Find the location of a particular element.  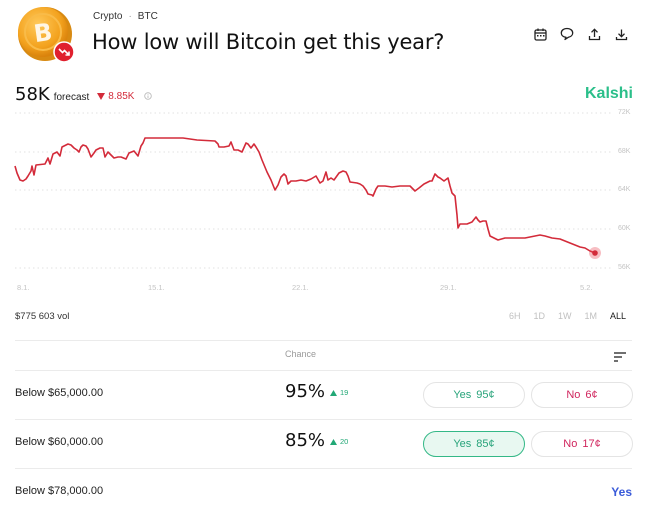

breadcrumb: Crypto · BTC is located at coordinates (125, 16).